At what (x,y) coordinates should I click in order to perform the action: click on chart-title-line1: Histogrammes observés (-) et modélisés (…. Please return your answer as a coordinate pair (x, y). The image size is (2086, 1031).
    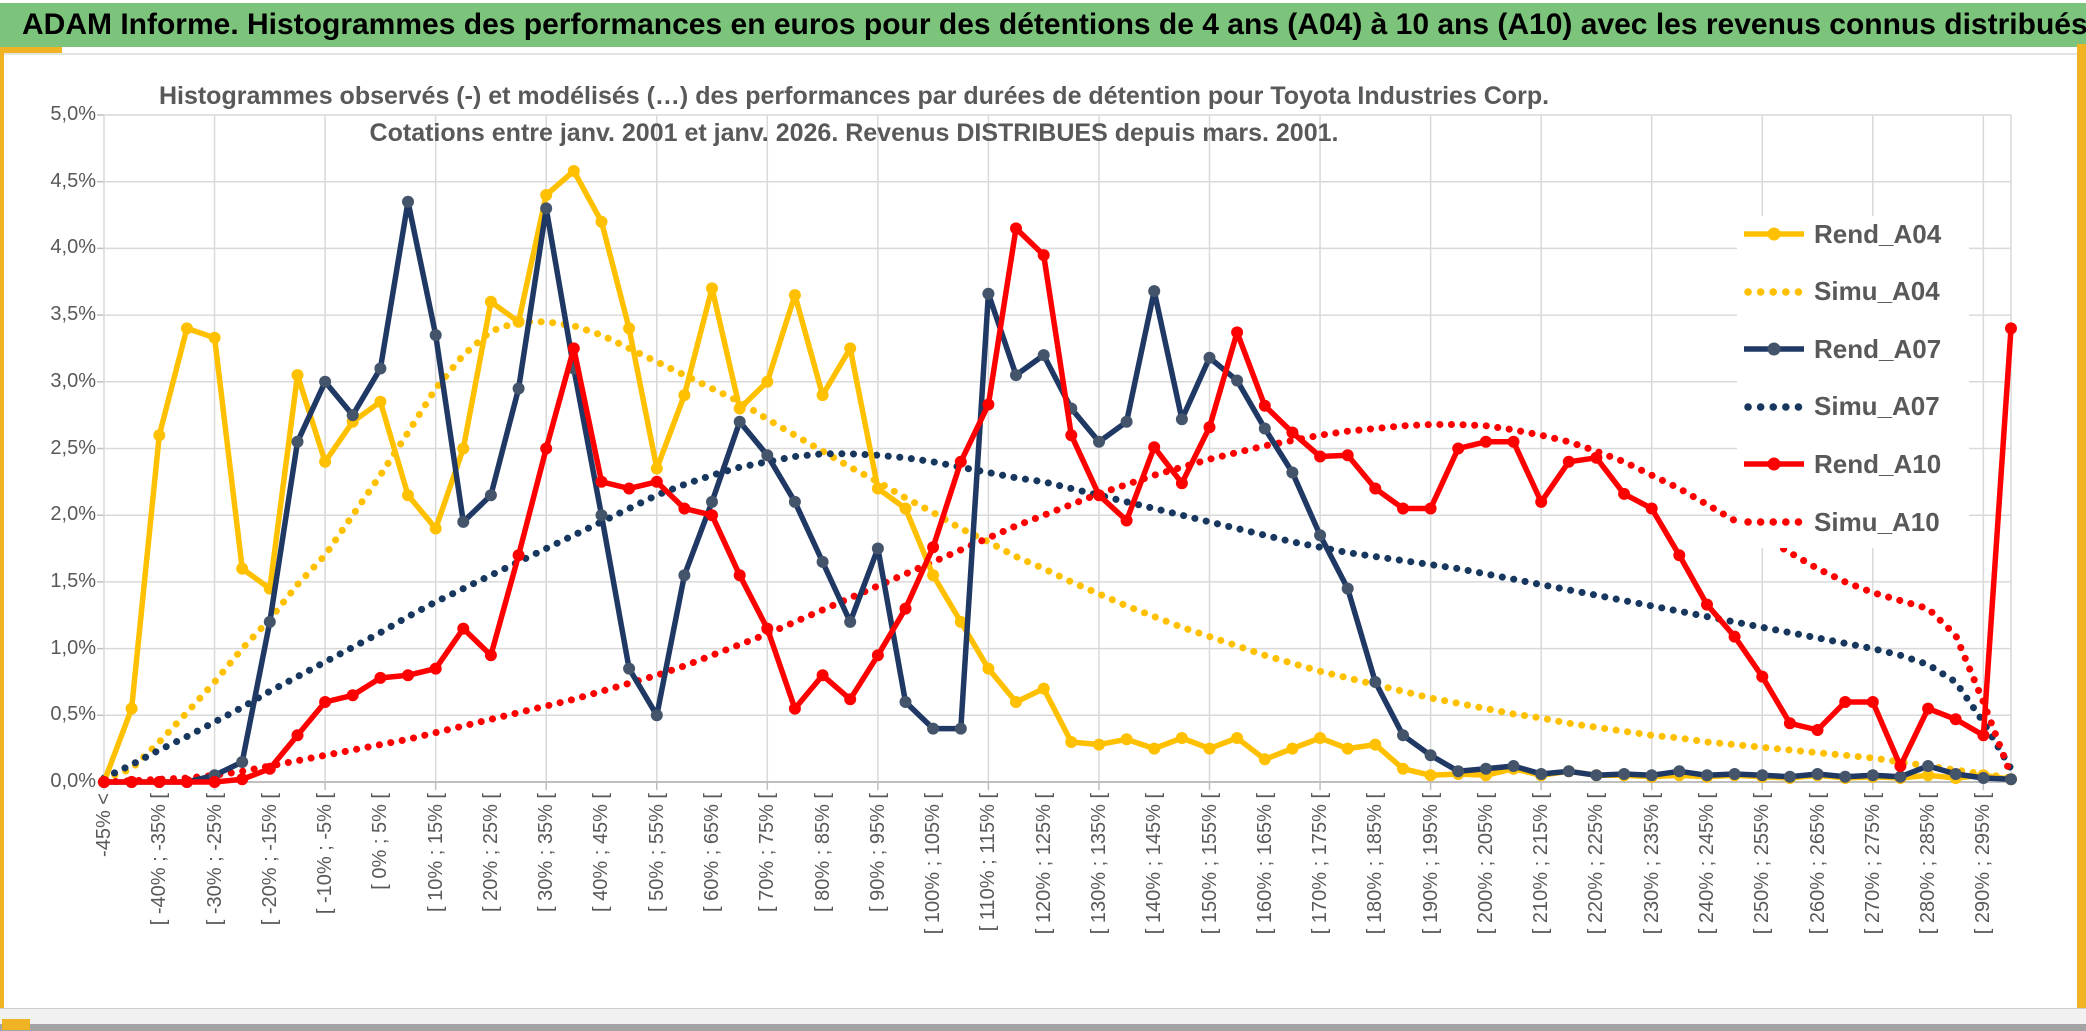
    Looking at the image, I should click on (854, 96).